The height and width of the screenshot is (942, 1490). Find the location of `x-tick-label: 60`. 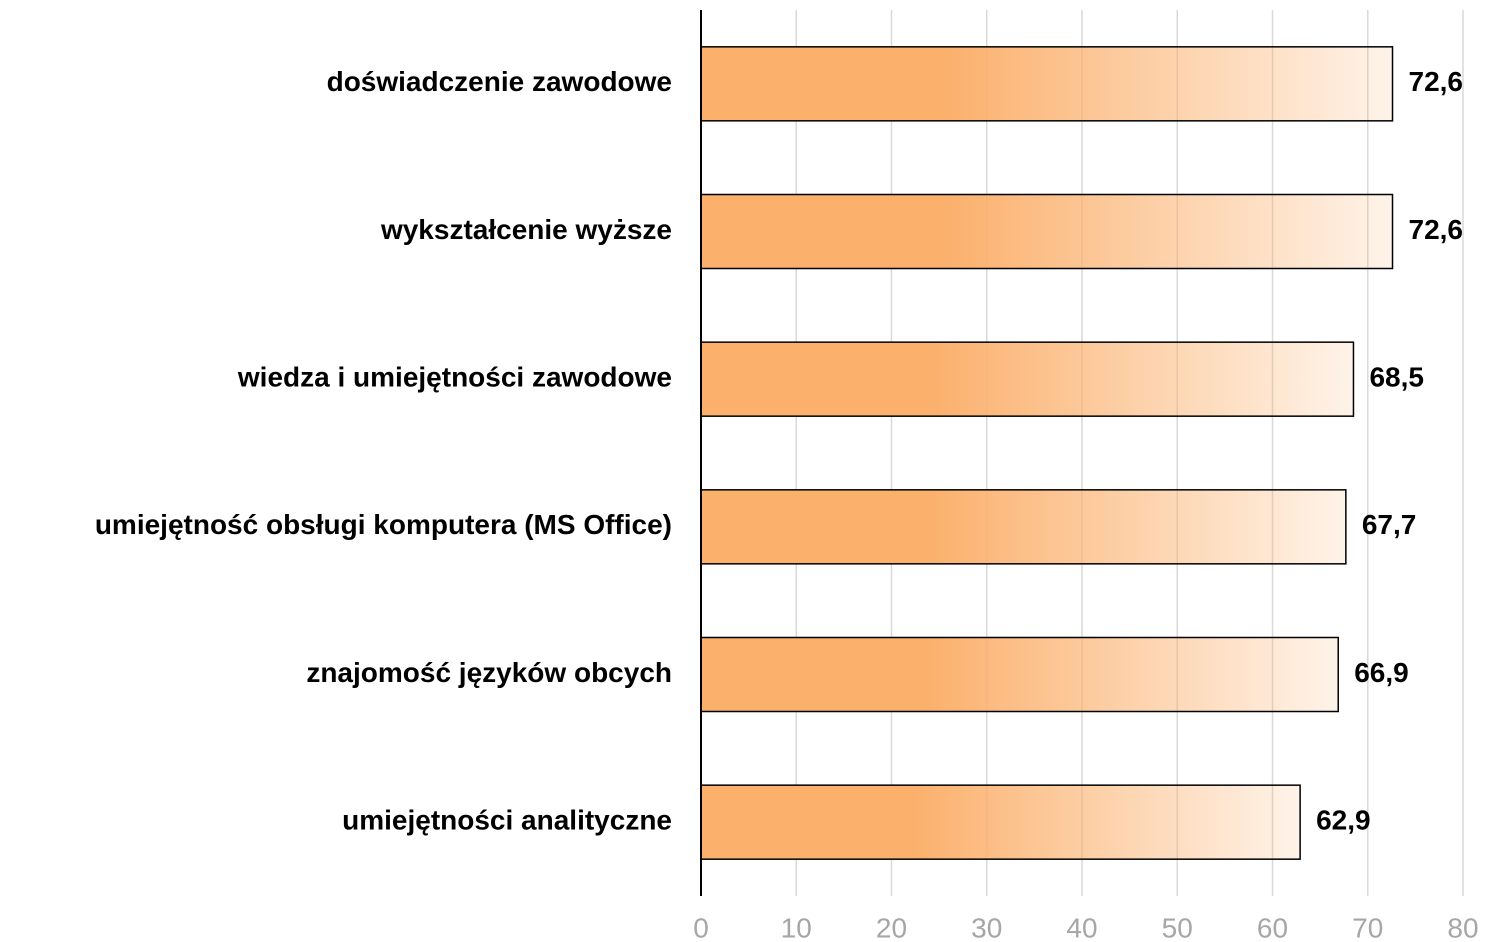

x-tick-label: 60 is located at coordinates (1272, 927).